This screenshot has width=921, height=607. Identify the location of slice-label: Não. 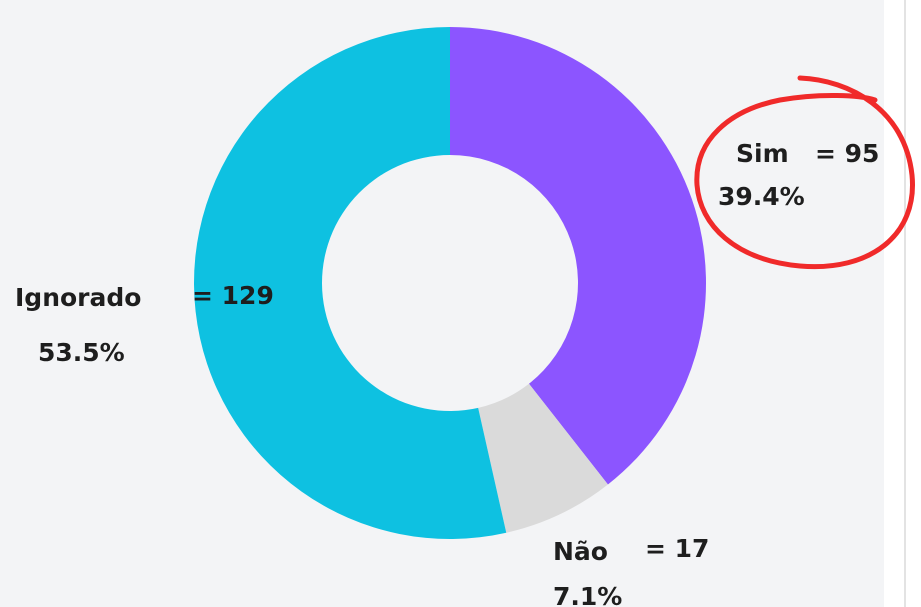
(580, 551).